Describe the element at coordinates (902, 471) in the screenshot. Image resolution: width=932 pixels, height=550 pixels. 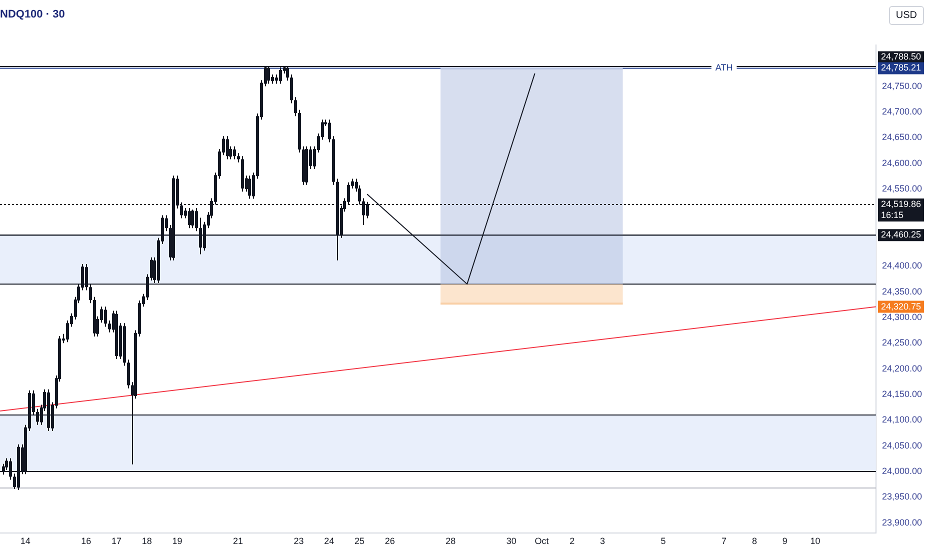
I see `y-tick-label: 24,000.00` at that location.